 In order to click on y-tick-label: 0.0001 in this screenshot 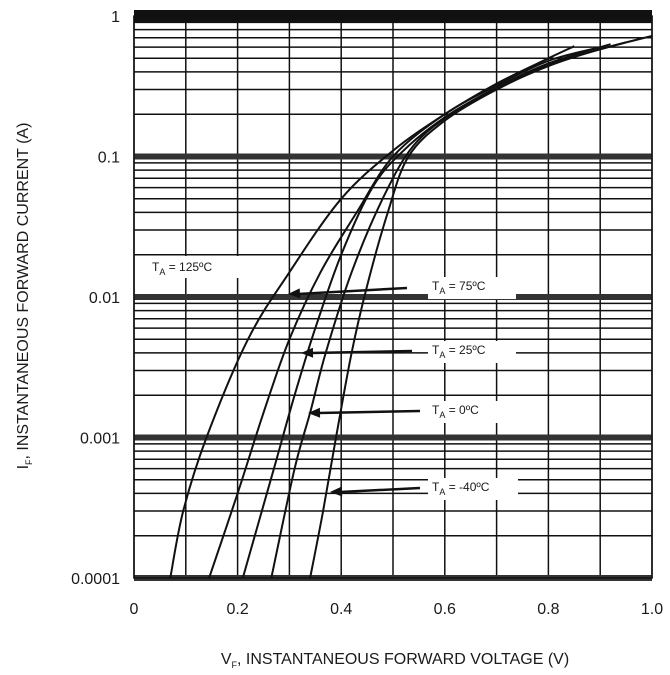, I will do `click(95, 579)`.